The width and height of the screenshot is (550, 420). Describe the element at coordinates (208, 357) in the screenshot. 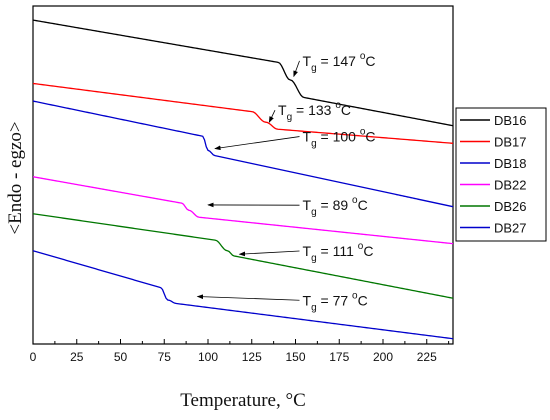

I see `x-tick-label: 100` at that location.